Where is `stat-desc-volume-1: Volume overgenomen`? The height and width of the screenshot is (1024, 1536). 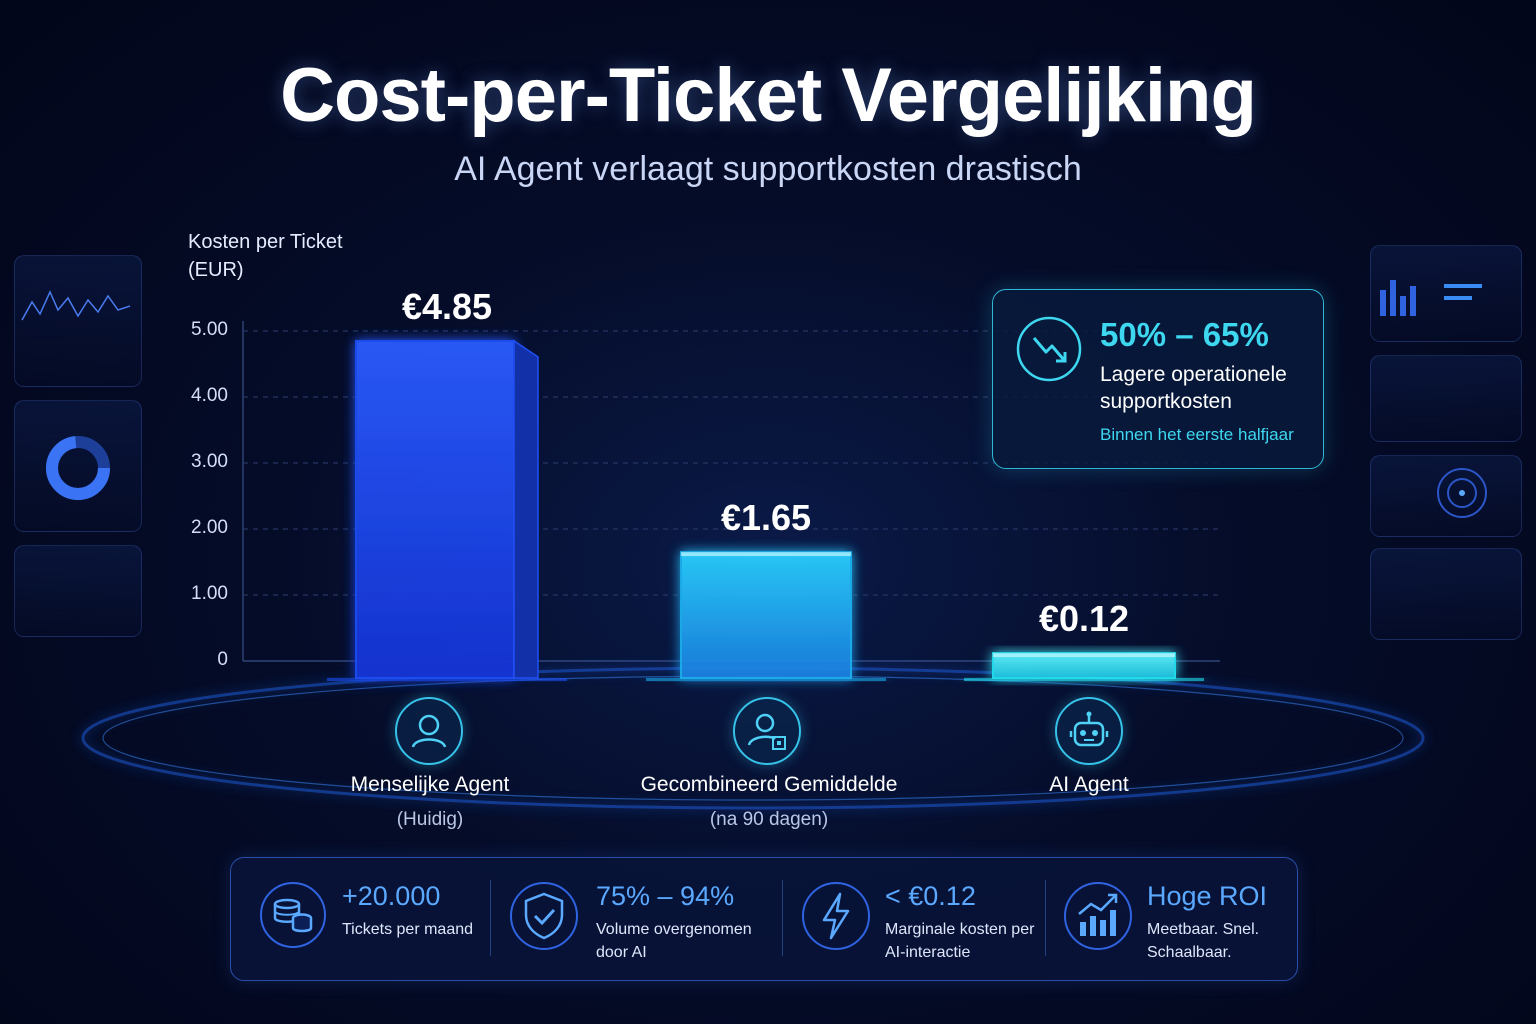
stat-desc-volume-1: Volume overgenomen is located at coordinates (674, 929).